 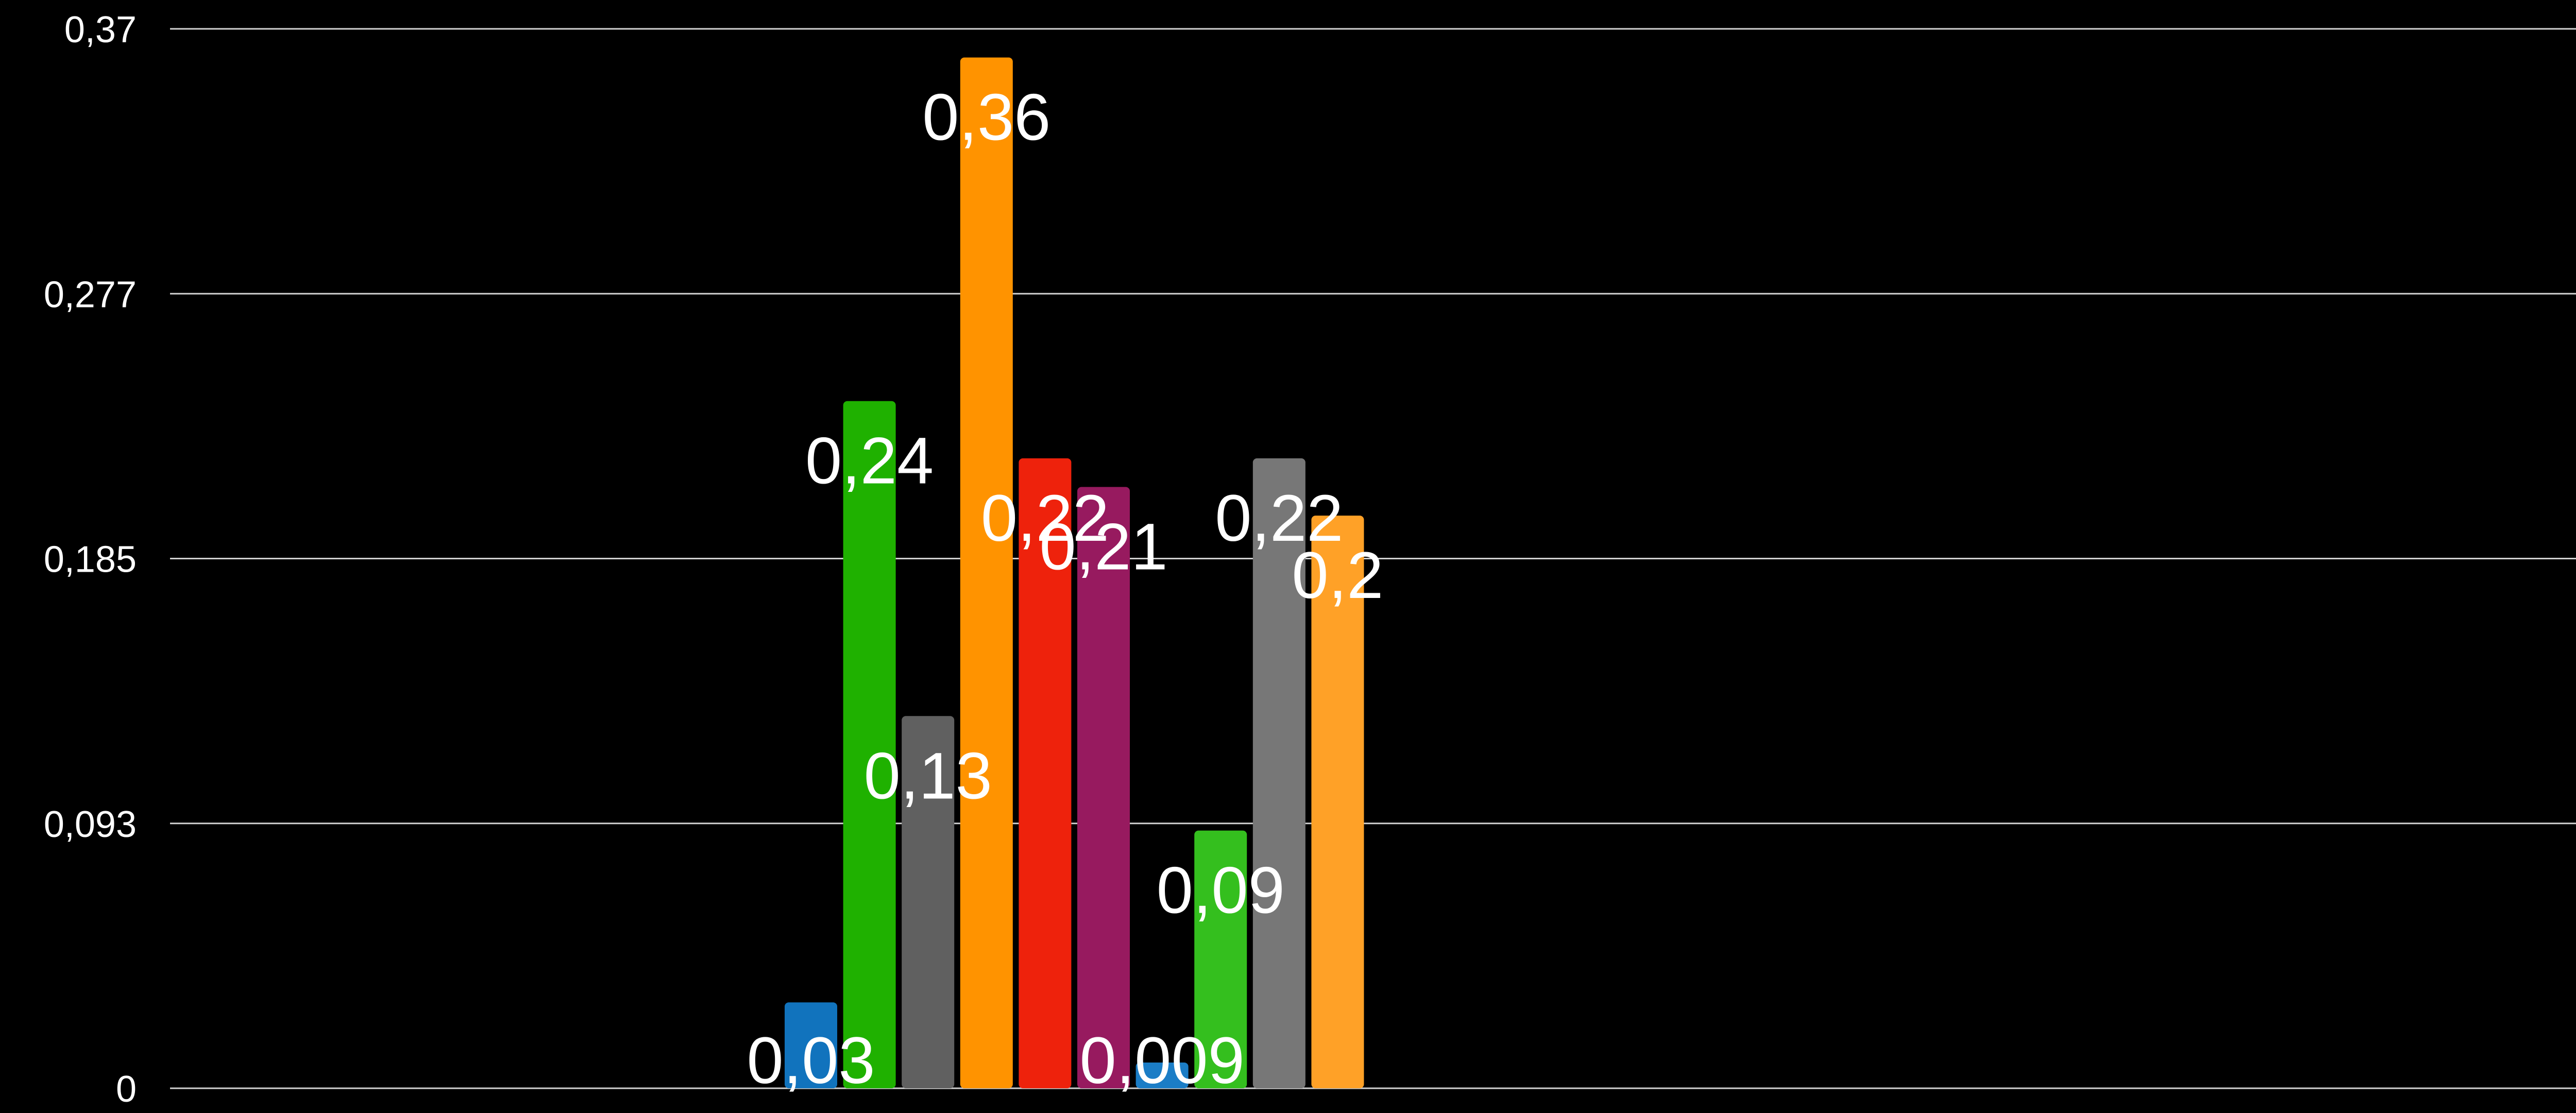 What do you see at coordinates (1337, 575) in the screenshot?
I see `bar-value-label: 0,2` at bounding box center [1337, 575].